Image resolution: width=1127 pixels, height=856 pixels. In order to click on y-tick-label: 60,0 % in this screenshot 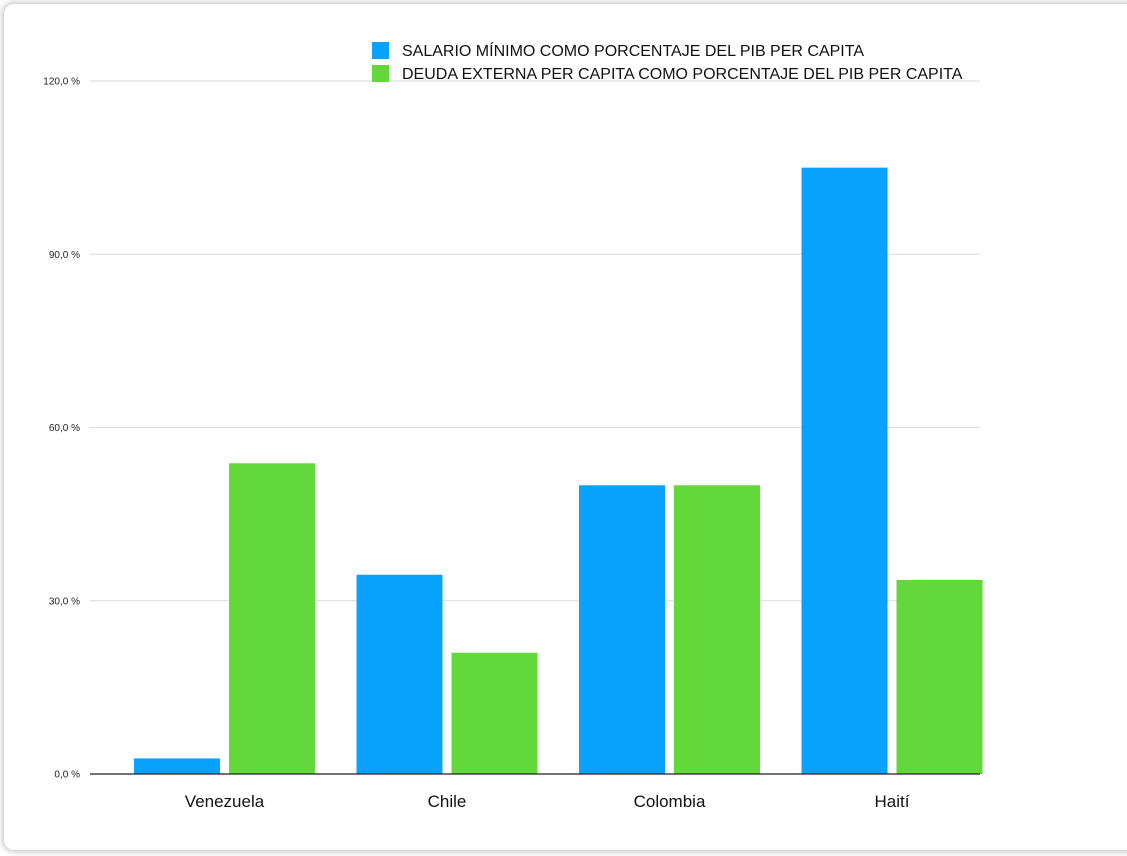, I will do `click(64, 428)`.